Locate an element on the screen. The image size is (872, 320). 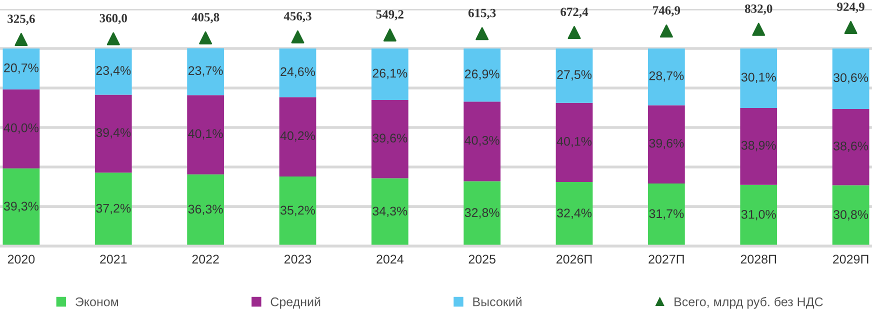
data-label: 746,9 is located at coordinates (666, 11).